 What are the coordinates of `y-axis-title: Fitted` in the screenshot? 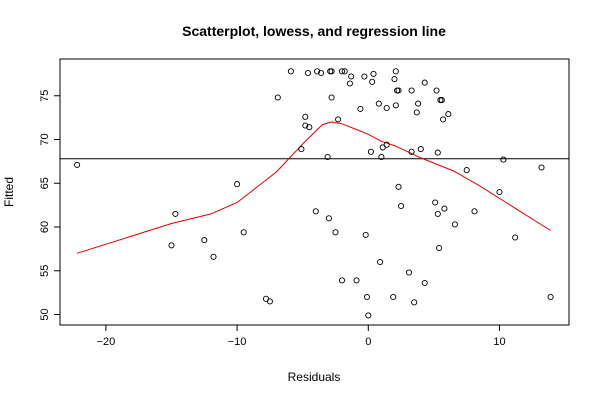 It's located at (9, 192).